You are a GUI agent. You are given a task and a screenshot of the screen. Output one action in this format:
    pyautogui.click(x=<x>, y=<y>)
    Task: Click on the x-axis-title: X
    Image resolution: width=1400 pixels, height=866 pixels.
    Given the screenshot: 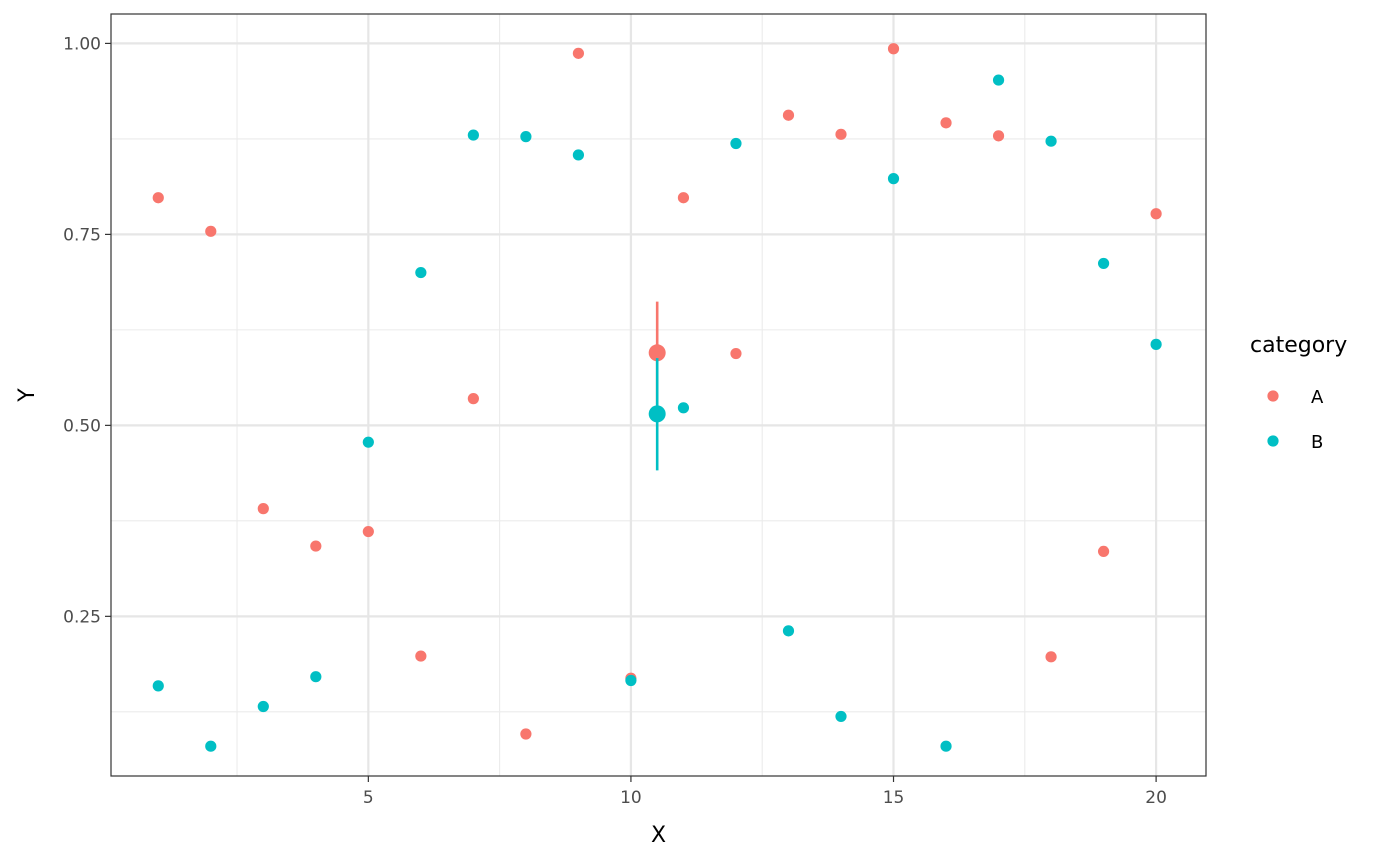 What is the action you would take?
    pyautogui.click(x=658, y=835)
    